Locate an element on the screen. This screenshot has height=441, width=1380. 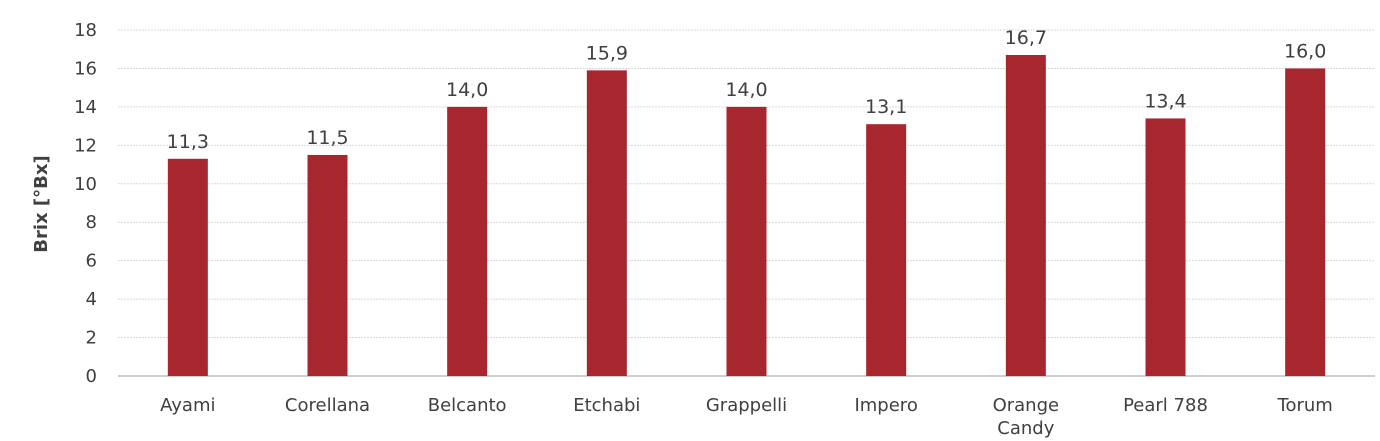
x-category-label-line: Pearl 788 is located at coordinates (1165, 405).